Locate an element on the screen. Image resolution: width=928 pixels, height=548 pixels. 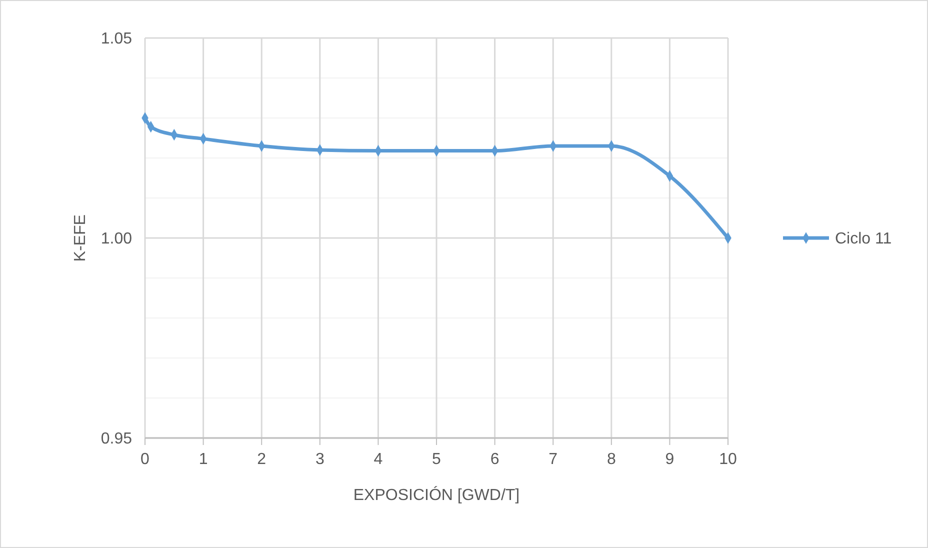
y-tick-label: 0.95 is located at coordinates (116, 439).